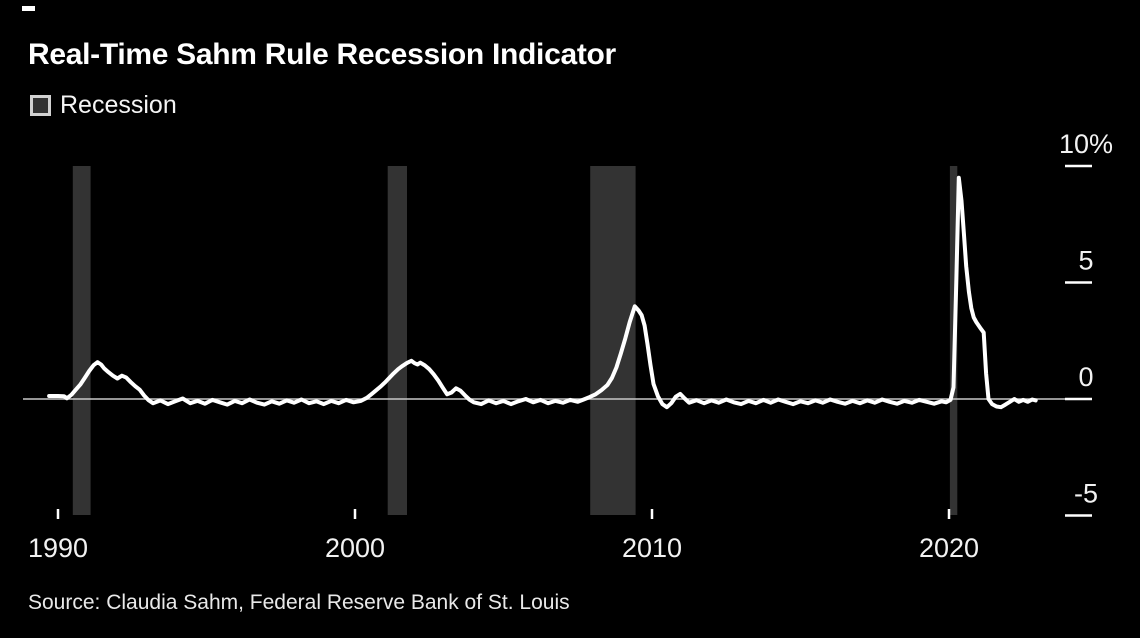 The image size is (1140, 638). I want to click on chart-title: Real-Time Sahm Rule Recession Indicator, so click(322, 54).